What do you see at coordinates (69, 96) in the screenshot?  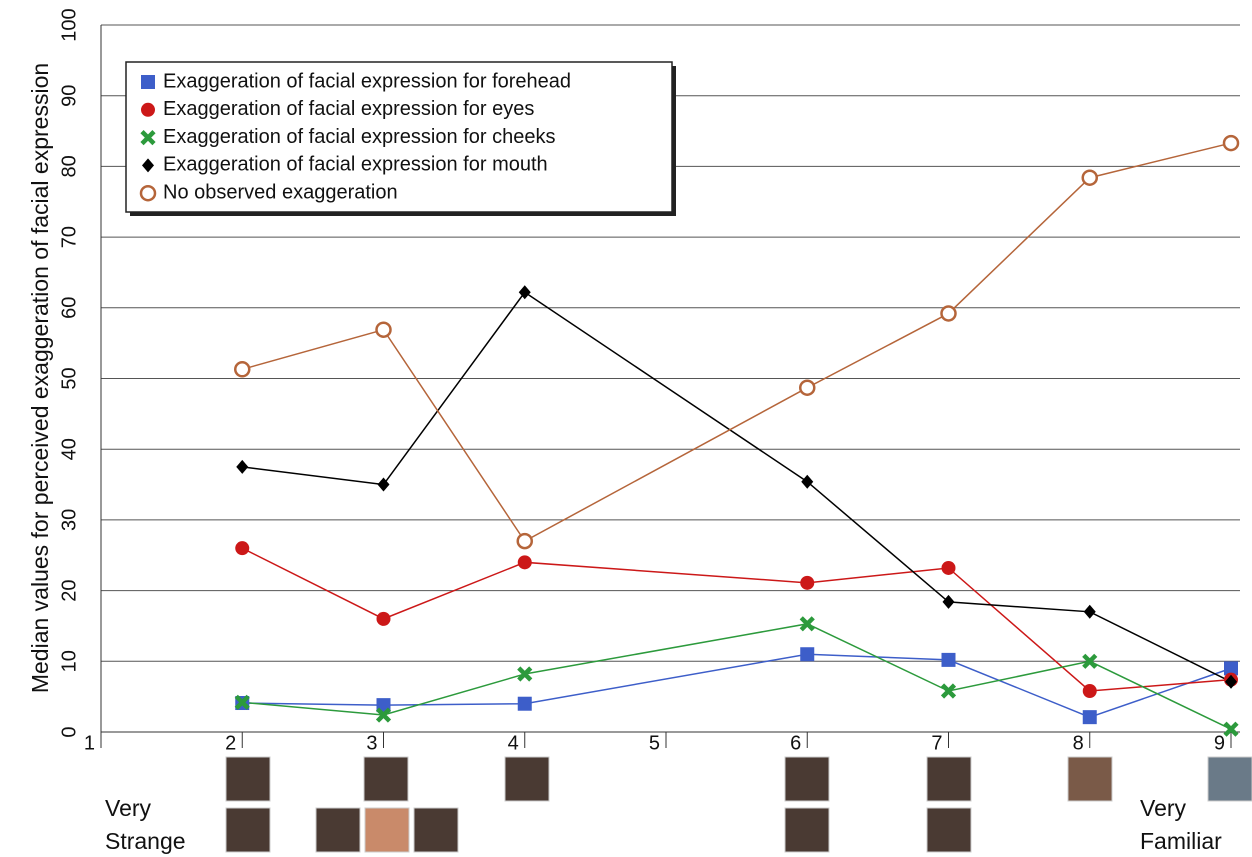 I see `y-tick-label: 90` at bounding box center [69, 96].